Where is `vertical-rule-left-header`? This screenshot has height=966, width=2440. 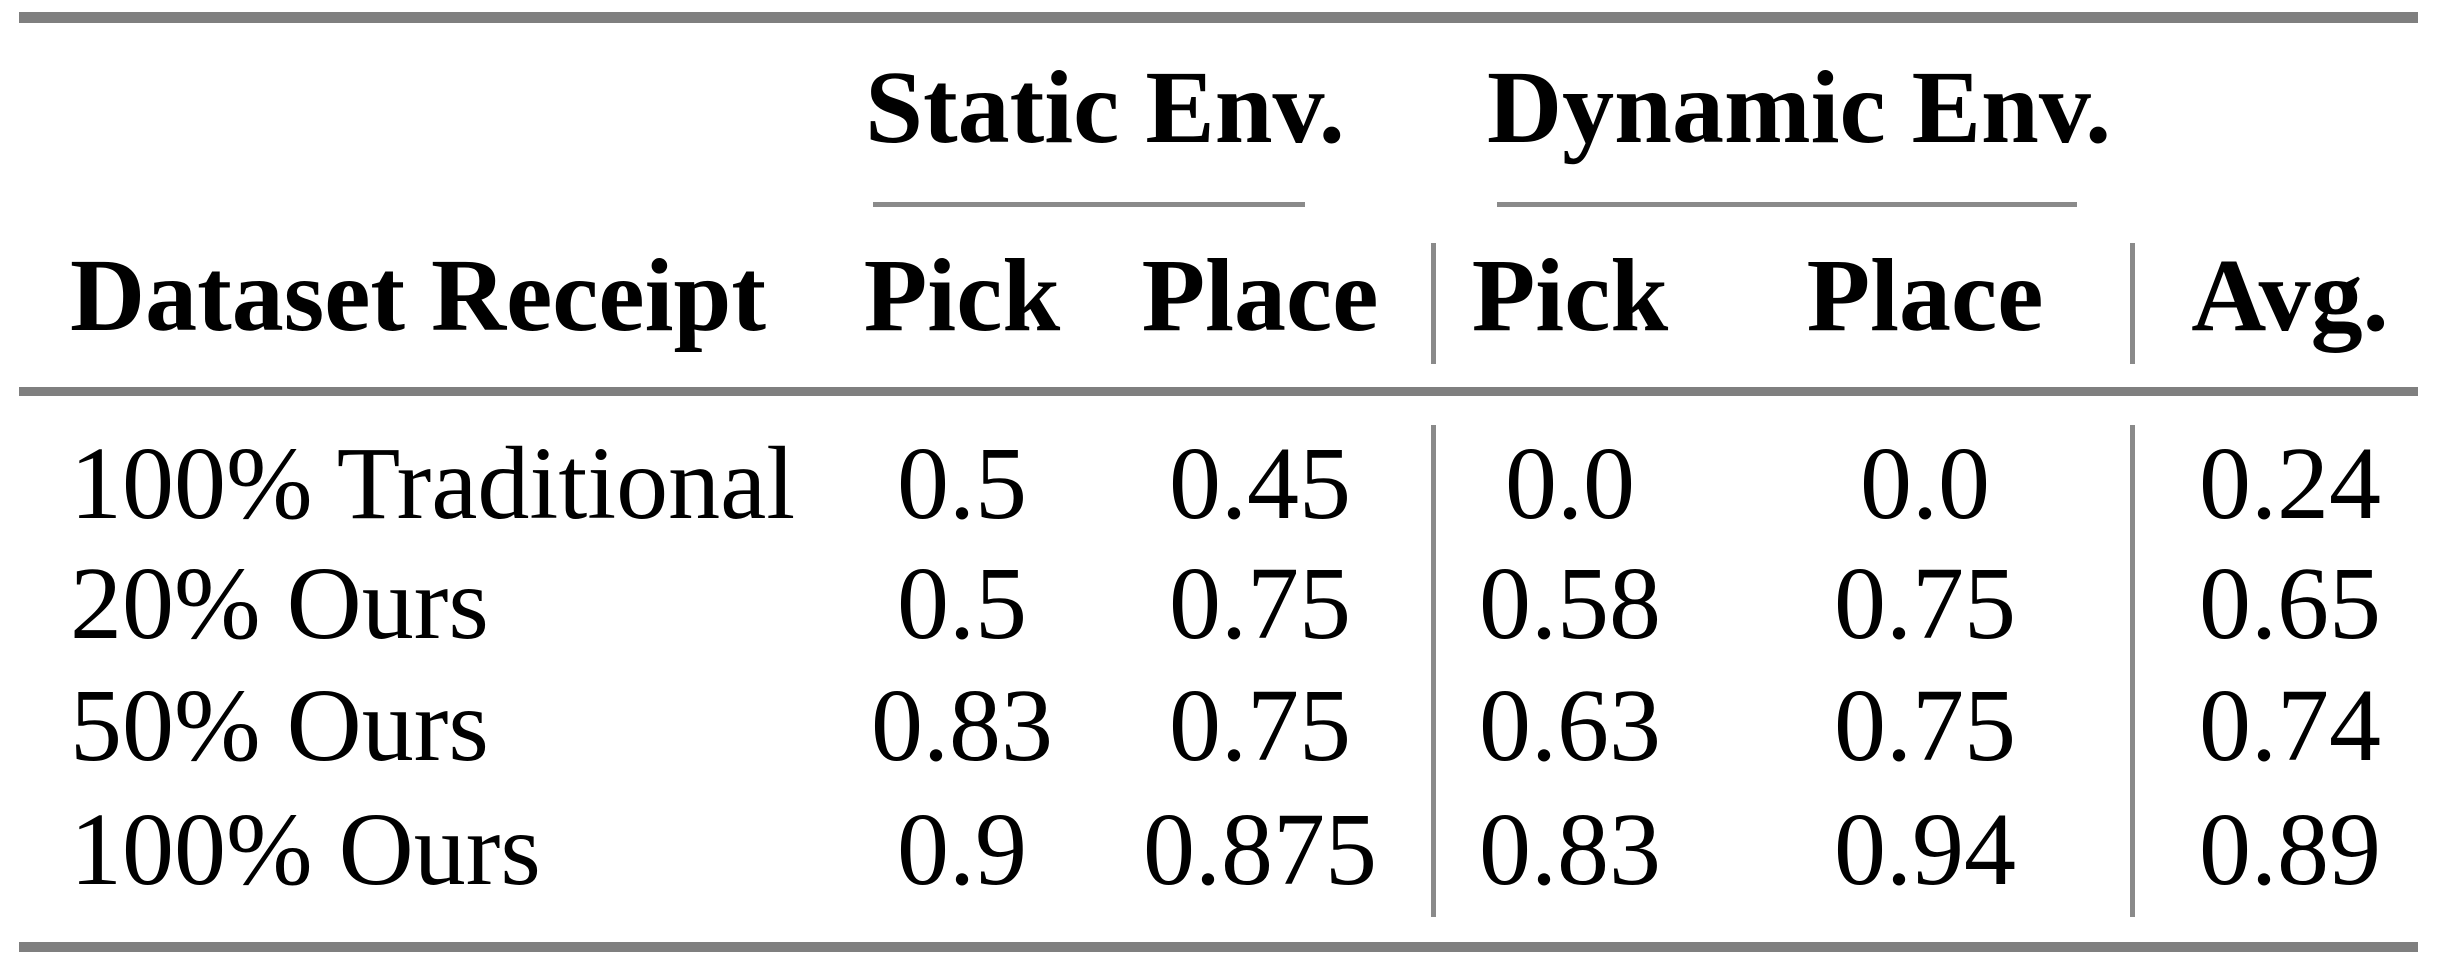
vertical-rule-left-header is located at coordinates (1433, 303).